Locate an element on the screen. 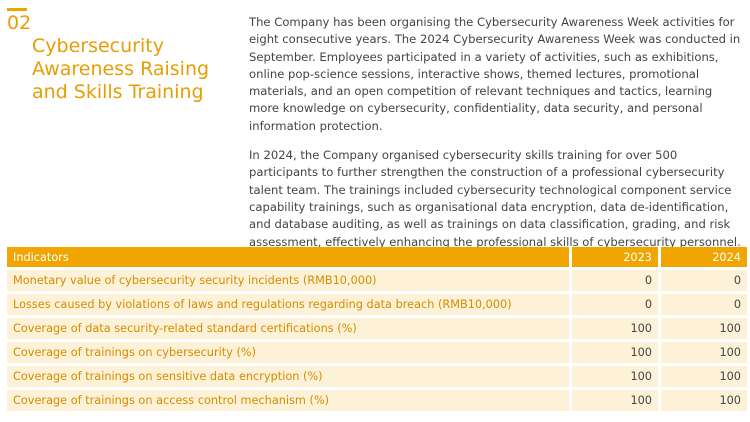 This screenshot has height=422, width=750. header-cell: 2023 is located at coordinates (615, 257).